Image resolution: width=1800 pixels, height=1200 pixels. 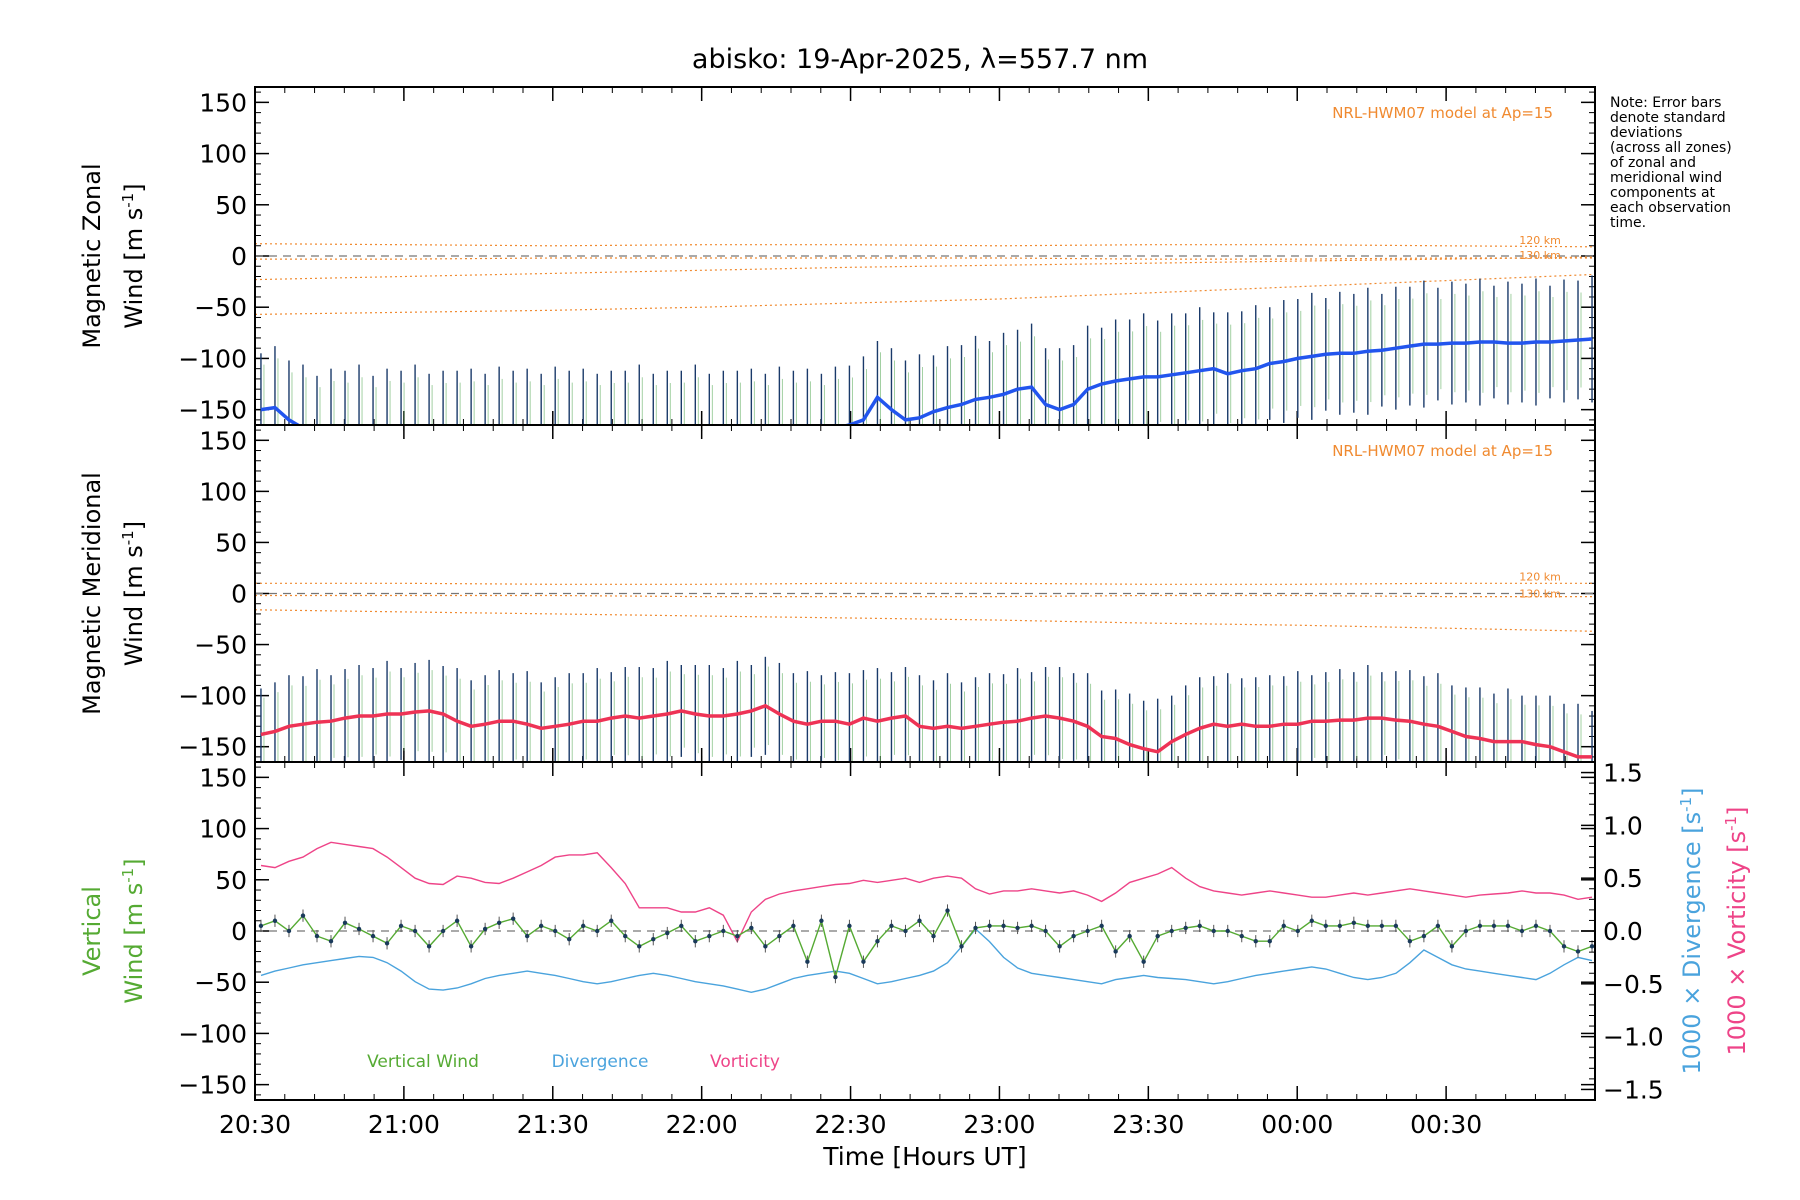 What do you see at coordinates (1540, 576) in the screenshot?
I see `model-line-label: 120 km` at bounding box center [1540, 576].